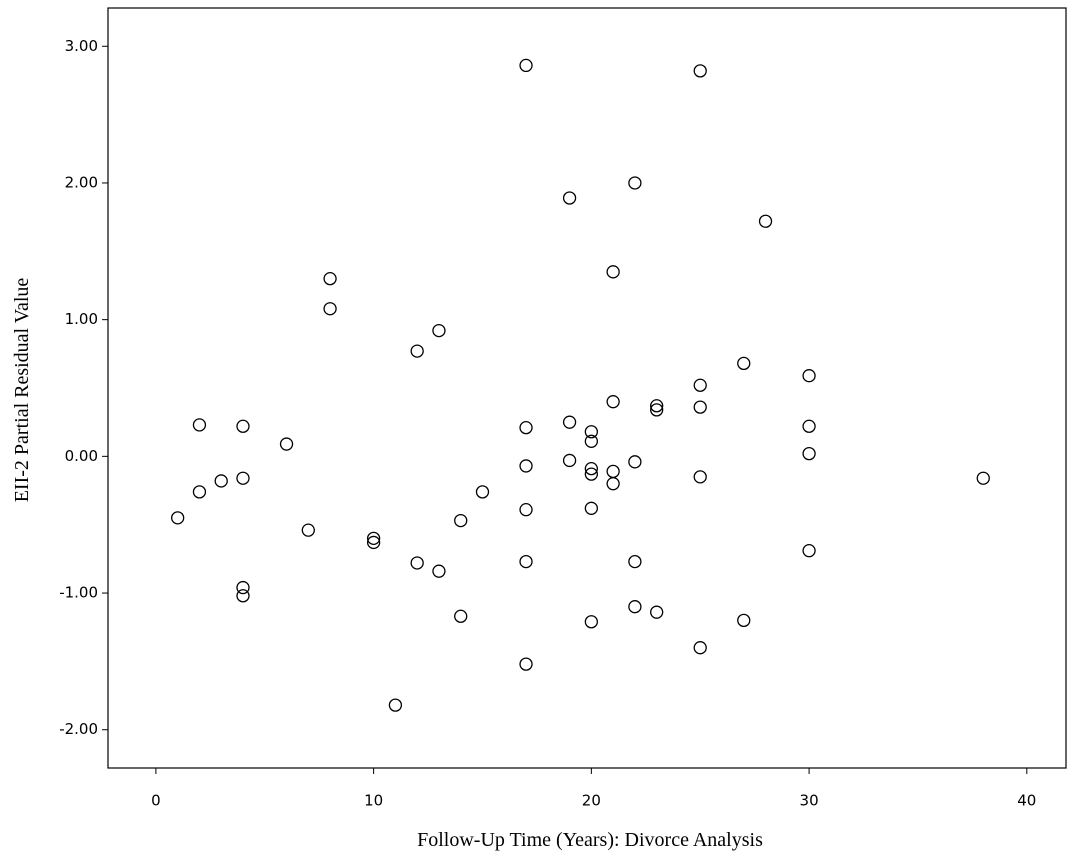 This screenshot has height=858, width=1068. What do you see at coordinates (81, 319) in the screenshot?
I see `y-tick-label: 1.00` at bounding box center [81, 319].